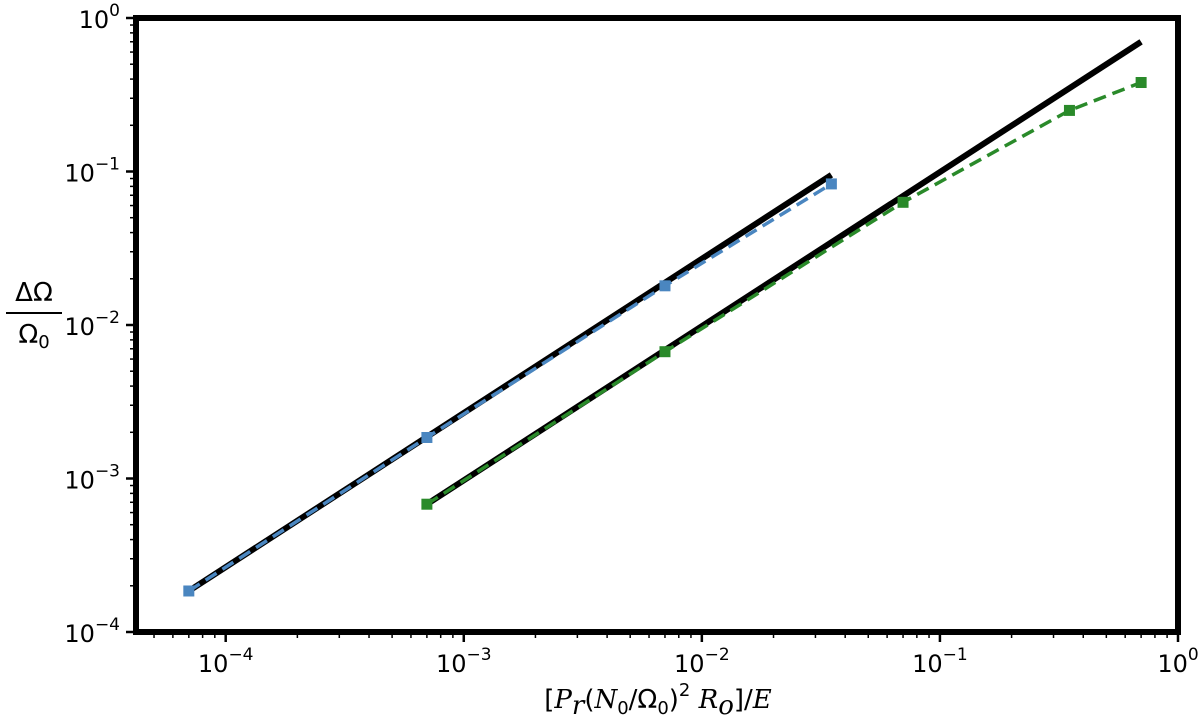  I want to click on y-tick-label: 10⁻¹, so click(92, 171).